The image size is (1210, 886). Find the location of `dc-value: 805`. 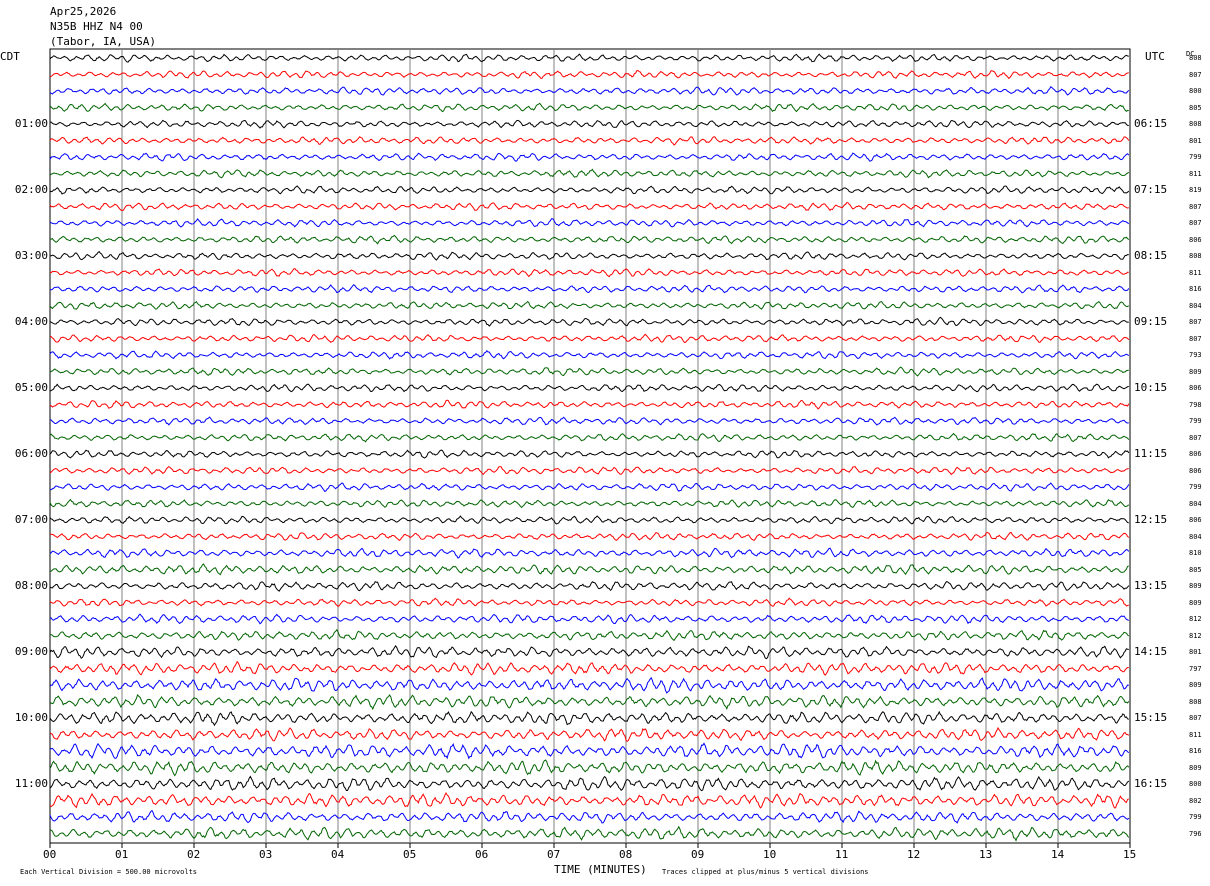

dc-value: 805 is located at coordinates (1195, 569).